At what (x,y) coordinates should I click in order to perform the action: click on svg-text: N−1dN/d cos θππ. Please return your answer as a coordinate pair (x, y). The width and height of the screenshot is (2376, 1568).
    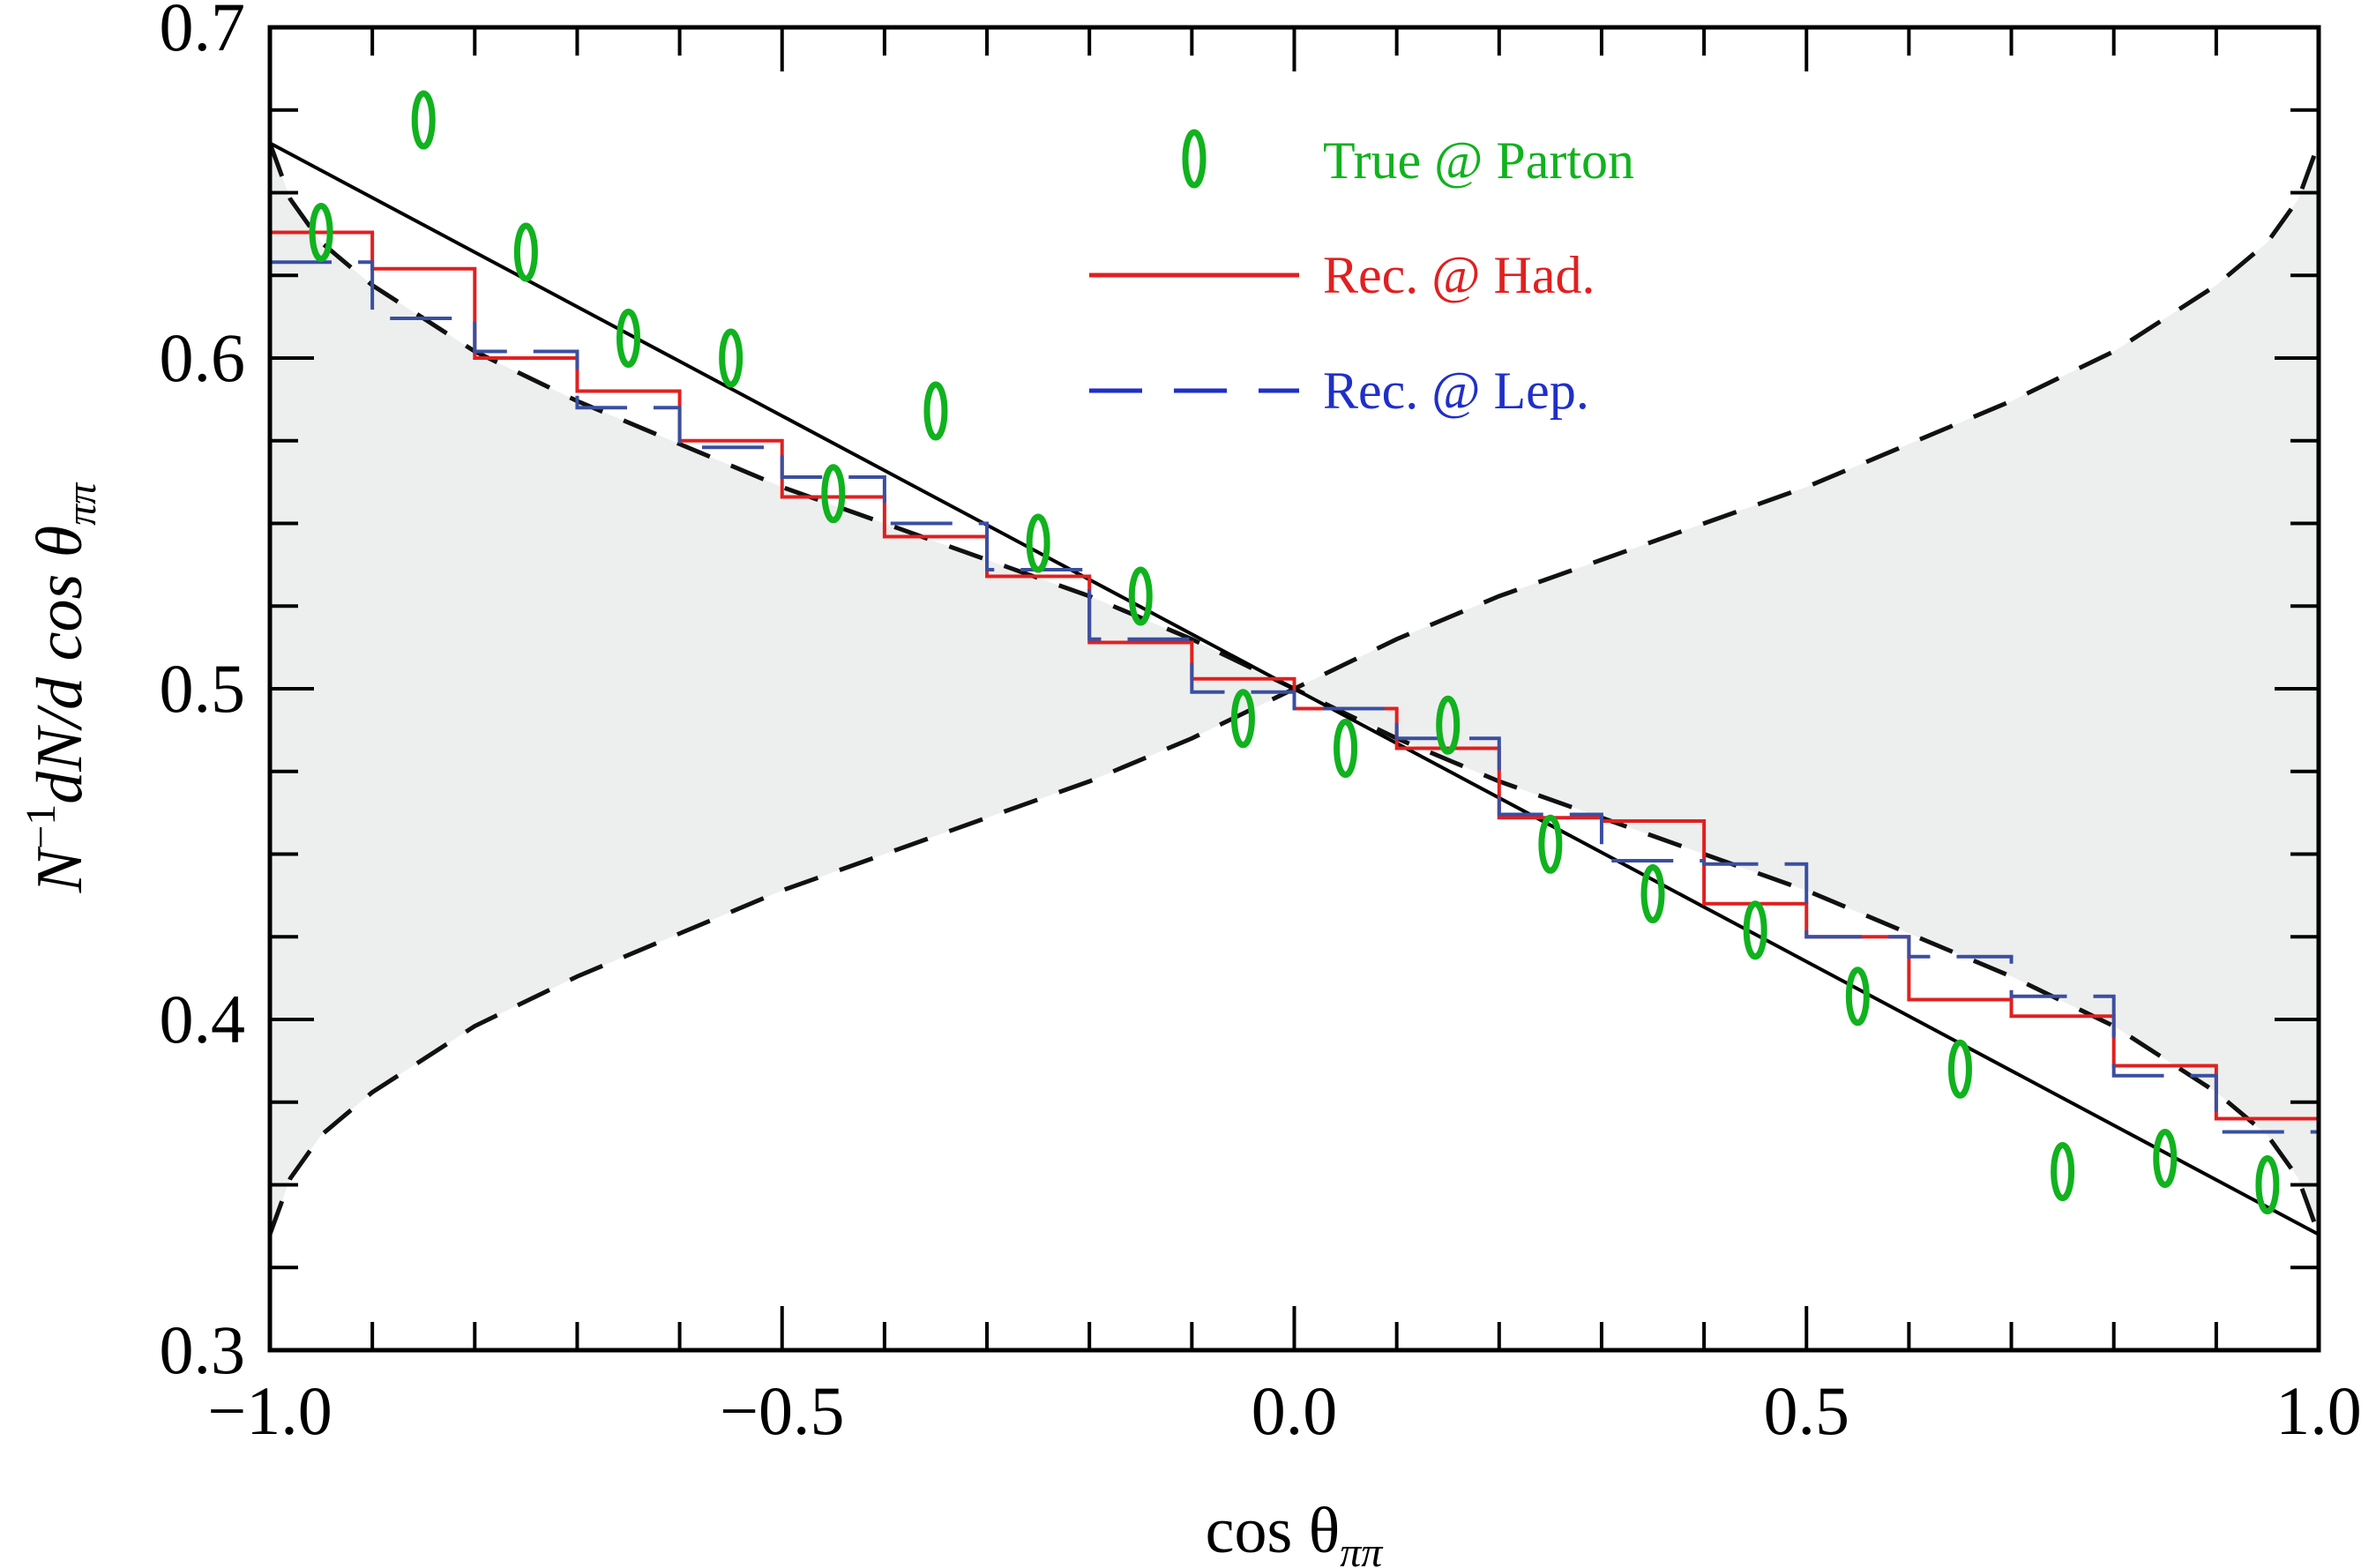
    Looking at the image, I should click on (61, 687).